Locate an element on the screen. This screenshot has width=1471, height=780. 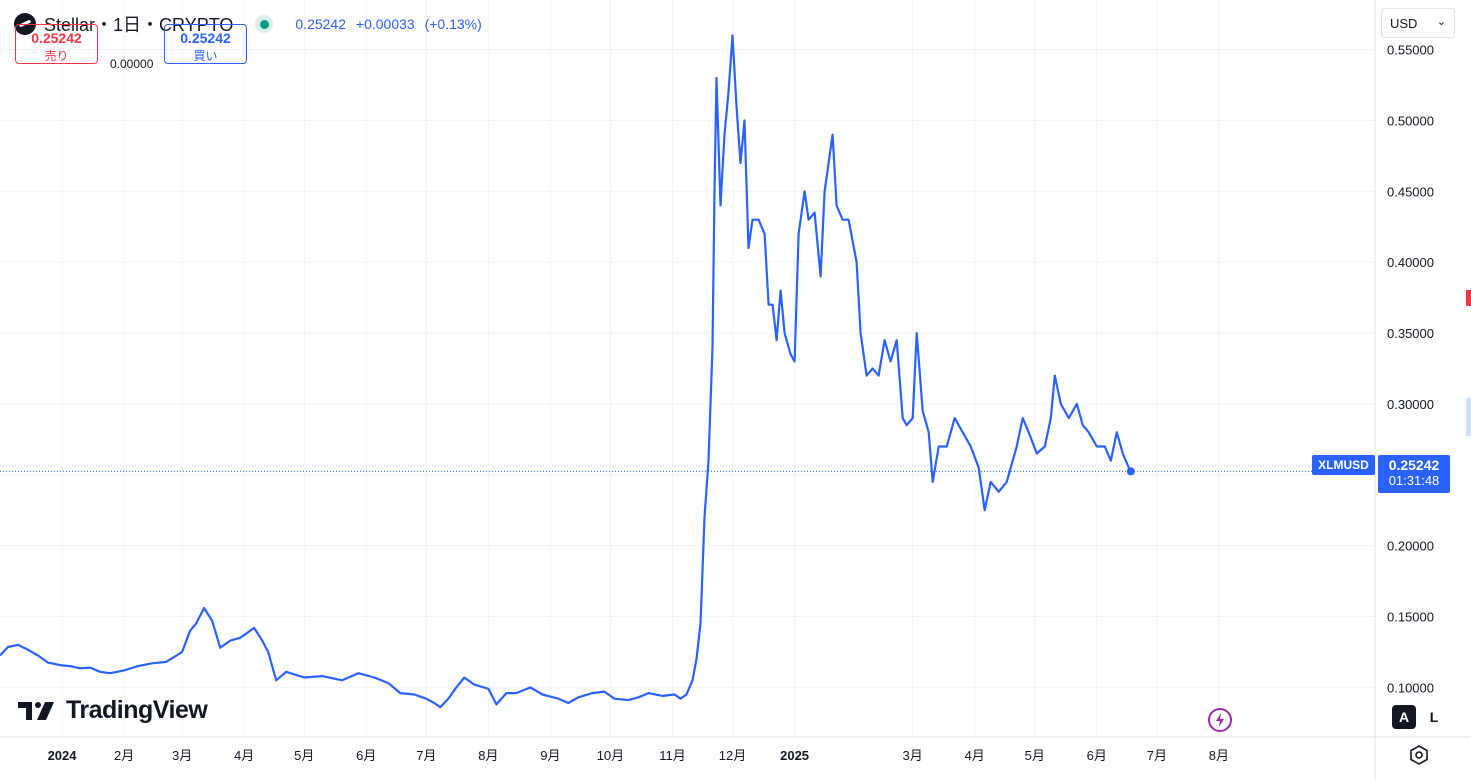
buy-price: 0.25242 is located at coordinates (205, 38).